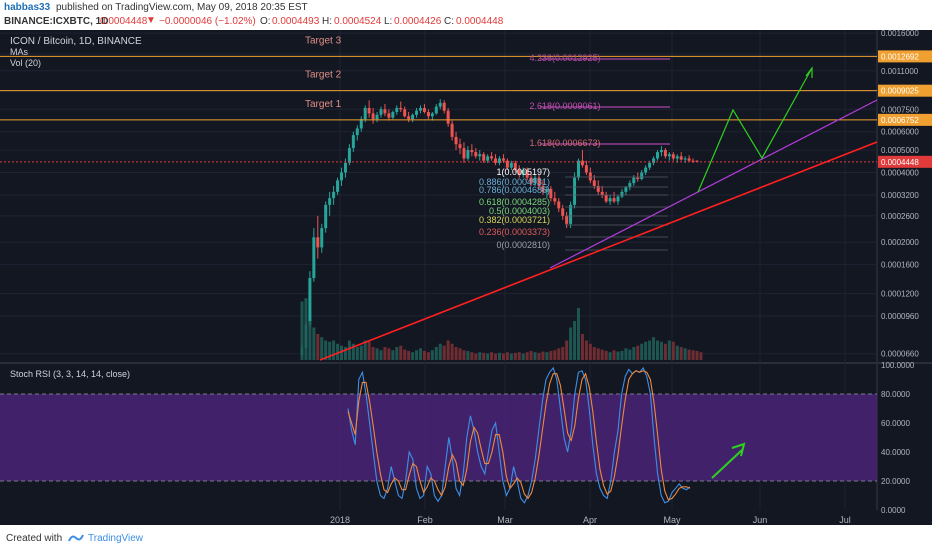 The width and height of the screenshot is (932, 550). Describe the element at coordinates (27, 7) in the screenshot. I see `author-name: habbas33` at that location.